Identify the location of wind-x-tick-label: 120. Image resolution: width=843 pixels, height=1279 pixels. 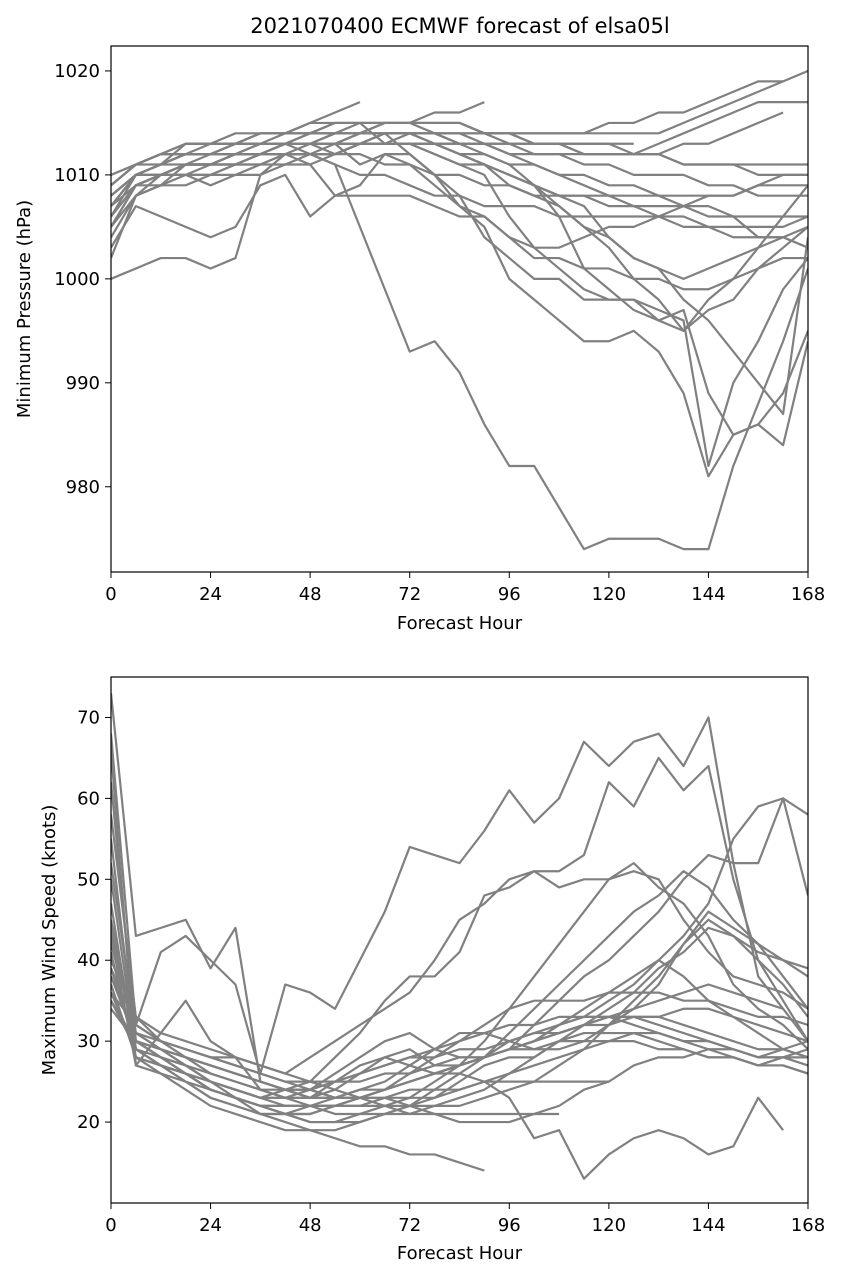
(609, 1225).